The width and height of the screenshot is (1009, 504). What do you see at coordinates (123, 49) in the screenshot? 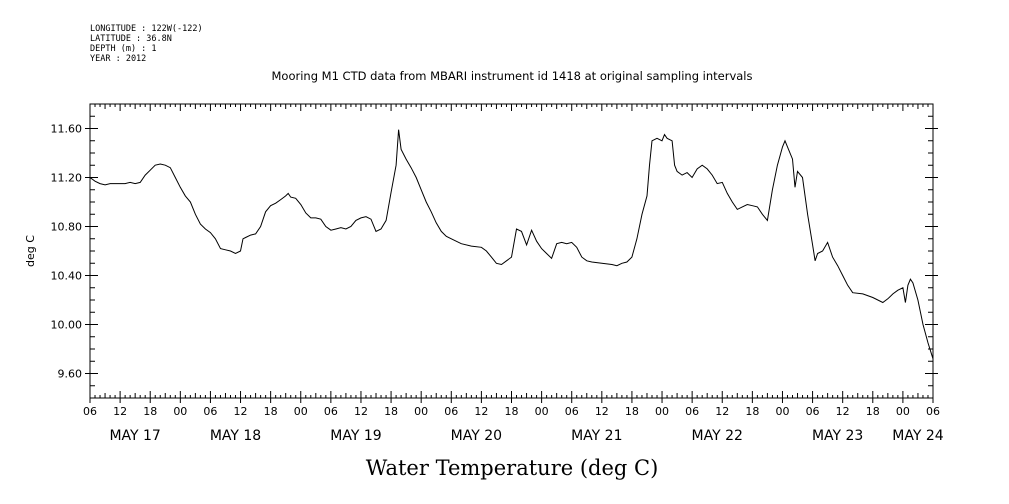
I see `depth-label: DEPTH (m) : 1` at bounding box center [123, 49].